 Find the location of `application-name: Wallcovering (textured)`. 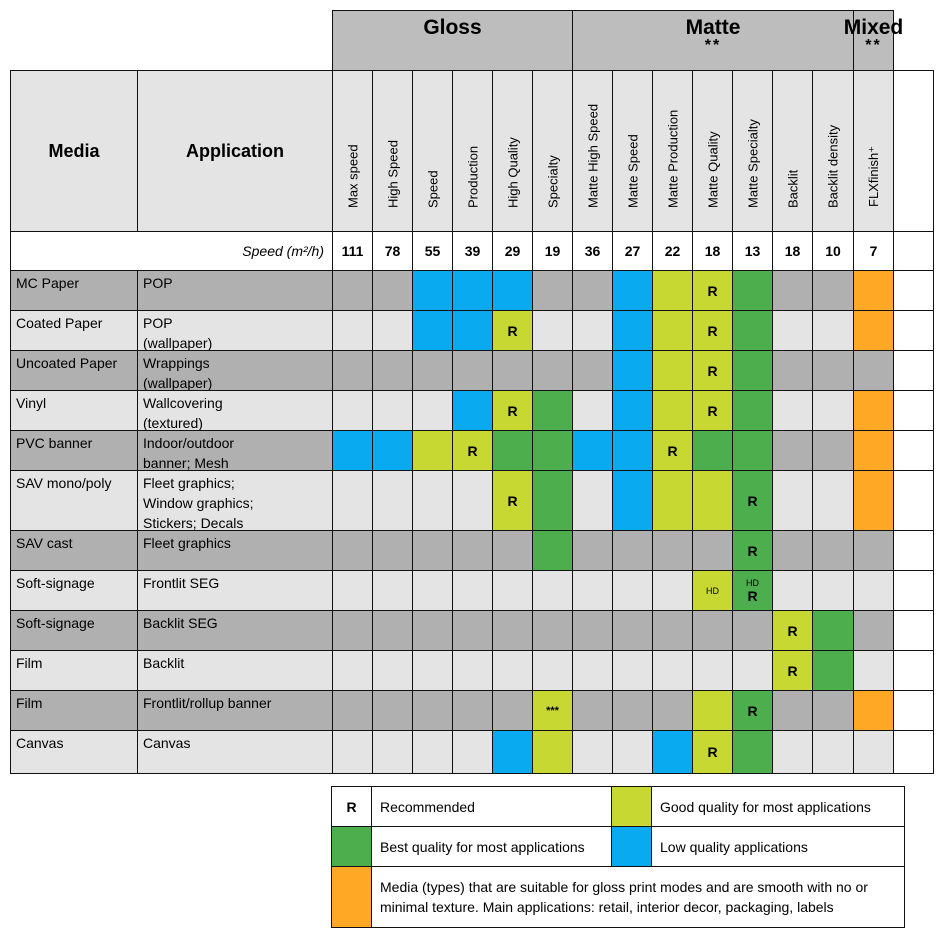

application-name: Wallcovering (textured) is located at coordinates (235, 410).